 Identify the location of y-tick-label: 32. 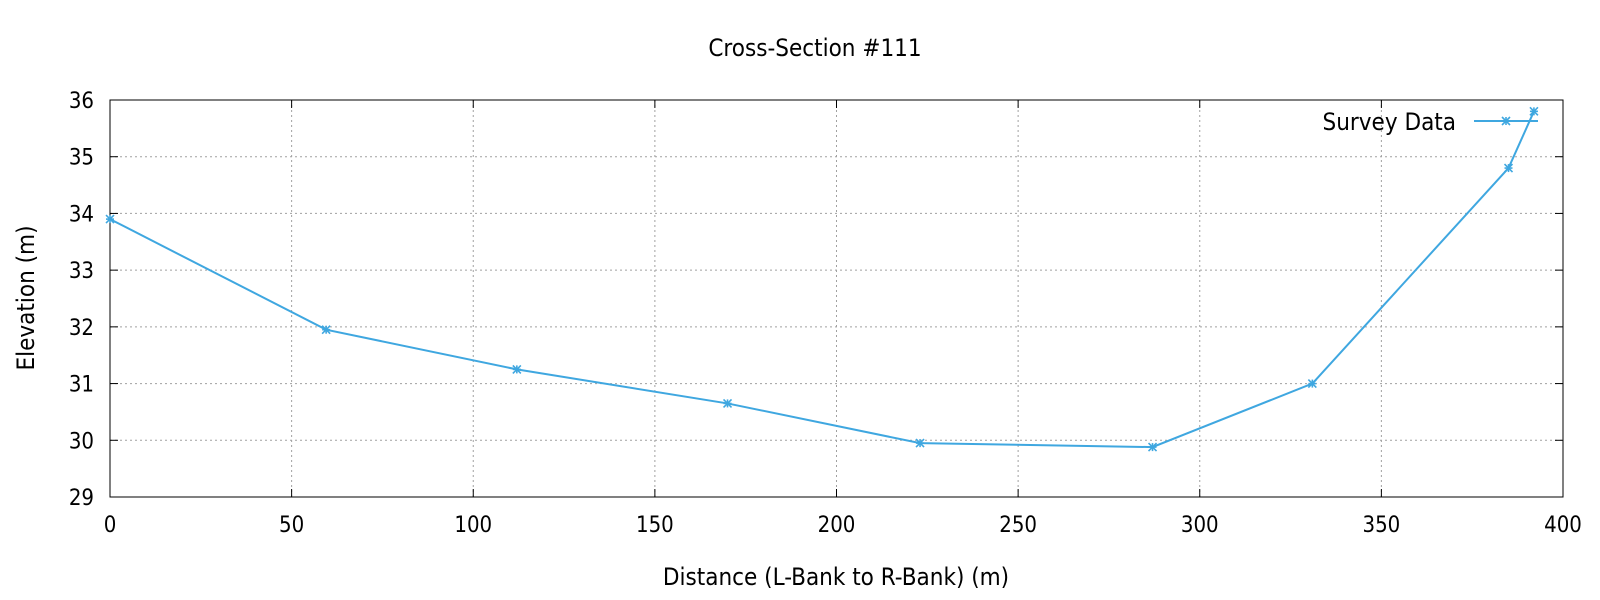
(81, 328).